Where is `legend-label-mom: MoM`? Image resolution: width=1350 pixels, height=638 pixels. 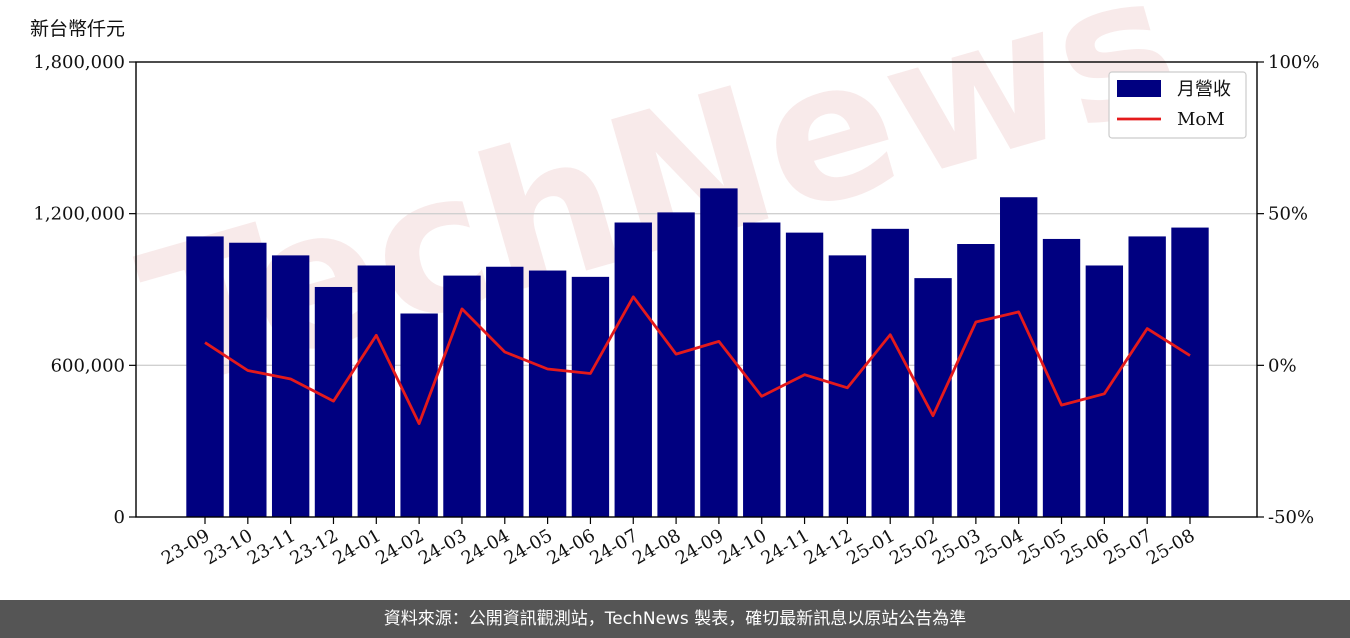 legend-label-mom: MoM is located at coordinates (1201, 119).